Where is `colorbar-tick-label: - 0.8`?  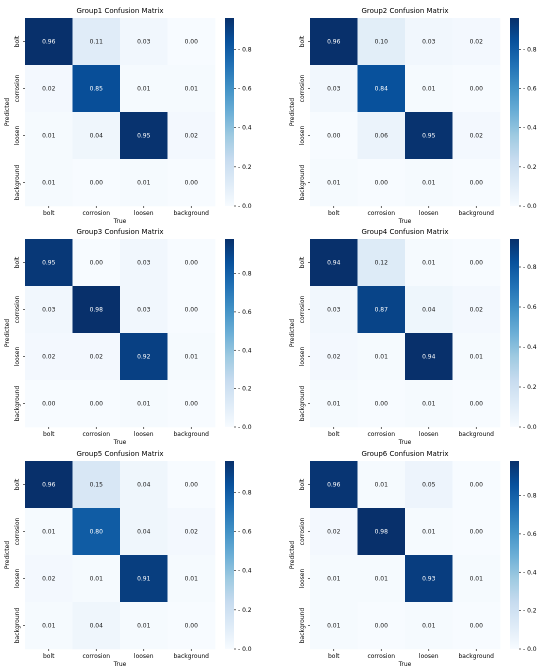 colorbar-tick-label: - 0.8 is located at coordinates (530, 267).